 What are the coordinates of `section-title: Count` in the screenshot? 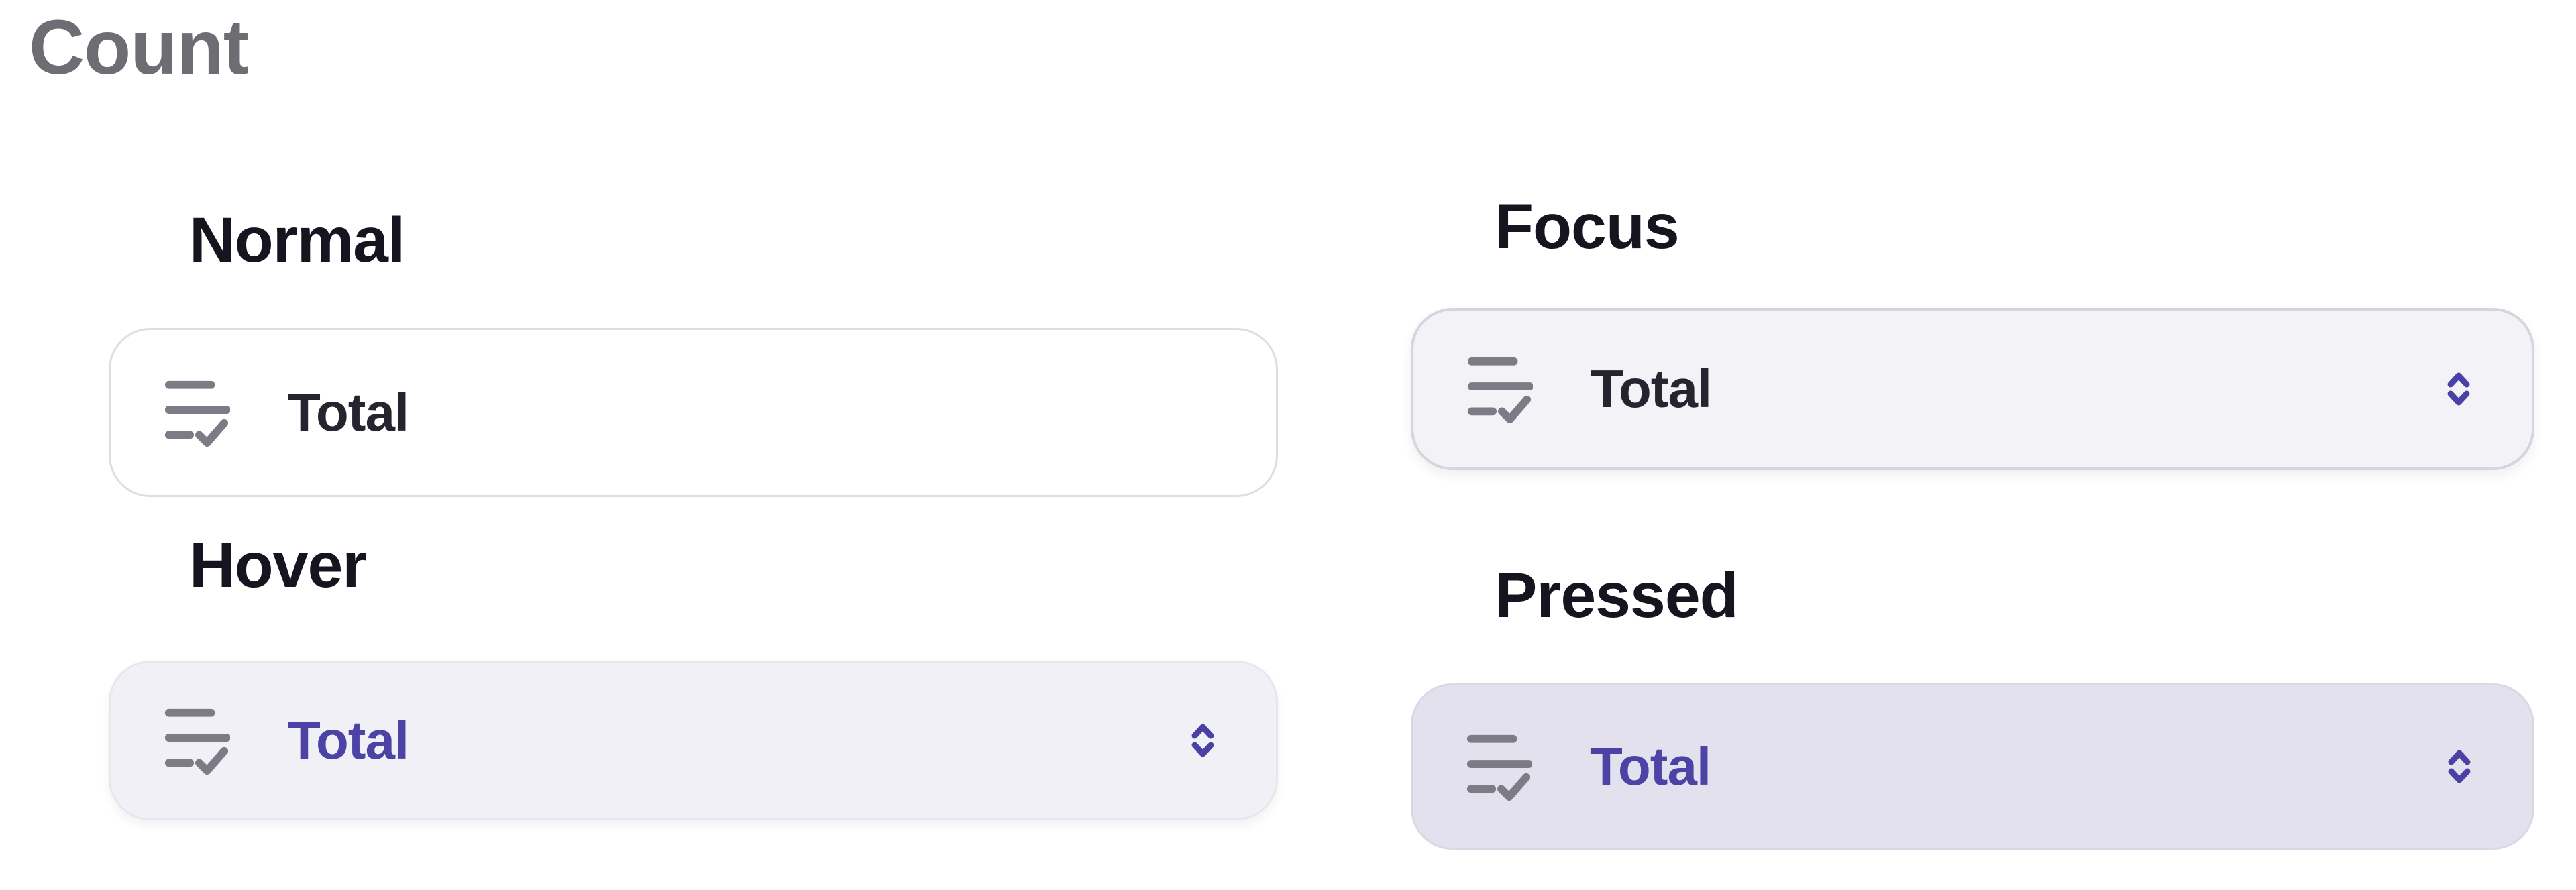 It's located at (139, 48).